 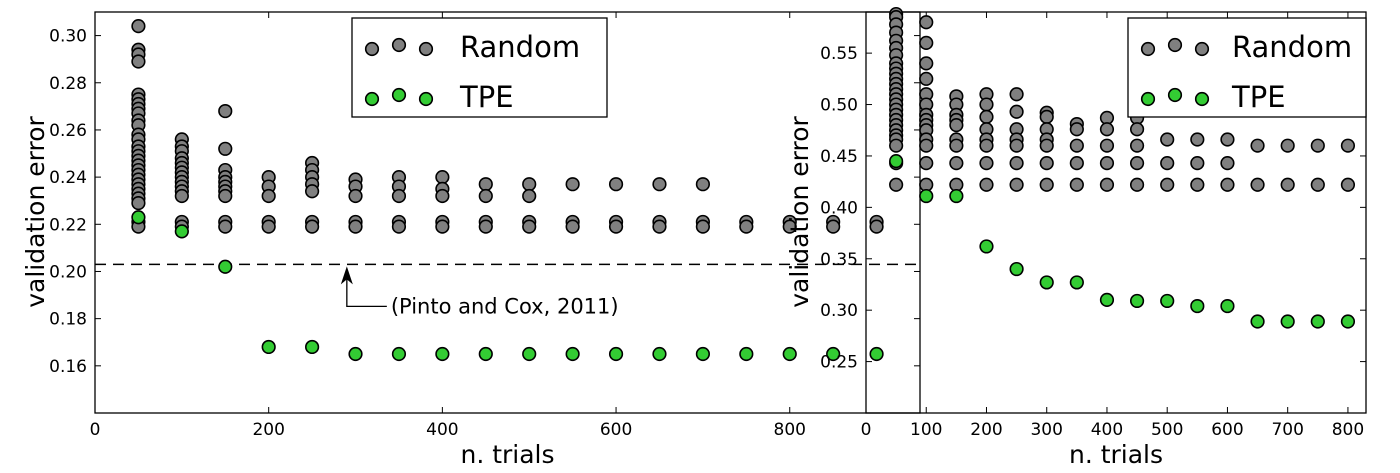 I want to click on x-tick-label: 200, so click(x=986, y=430).